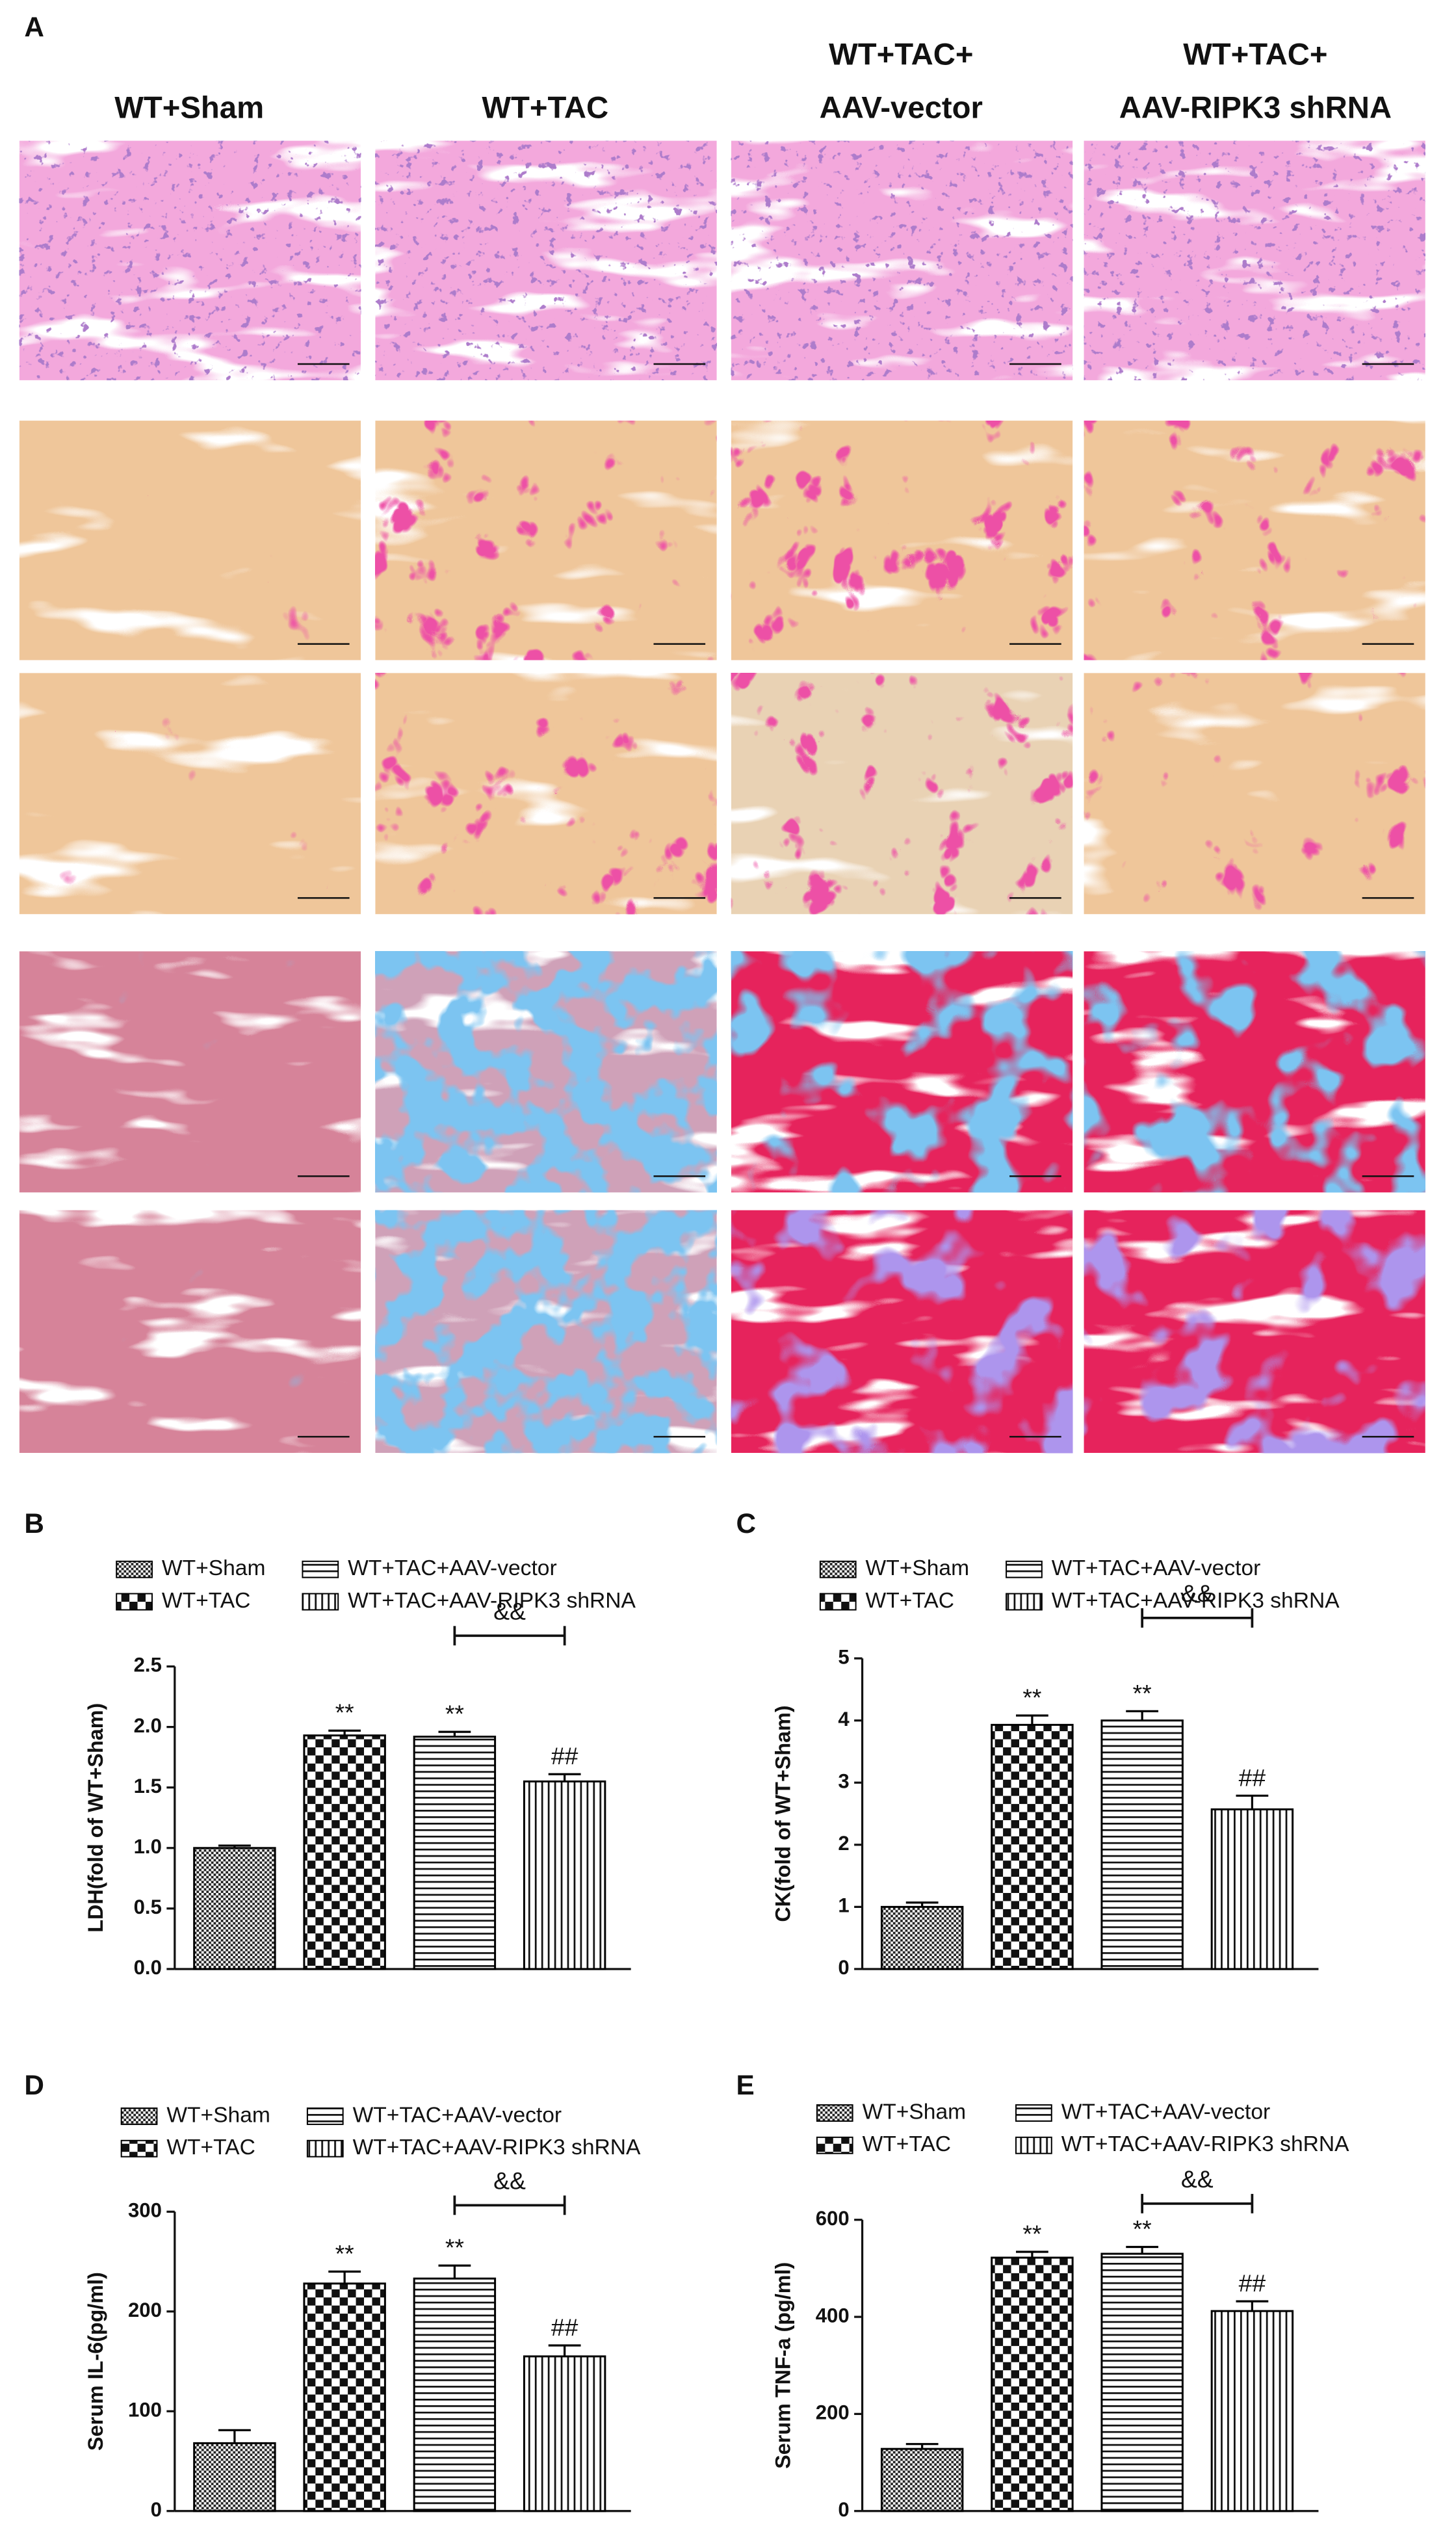 This screenshot has width=1456, height=2545. What do you see at coordinates (844, 1780) in the screenshot?
I see `y-tick-label: 3` at bounding box center [844, 1780].